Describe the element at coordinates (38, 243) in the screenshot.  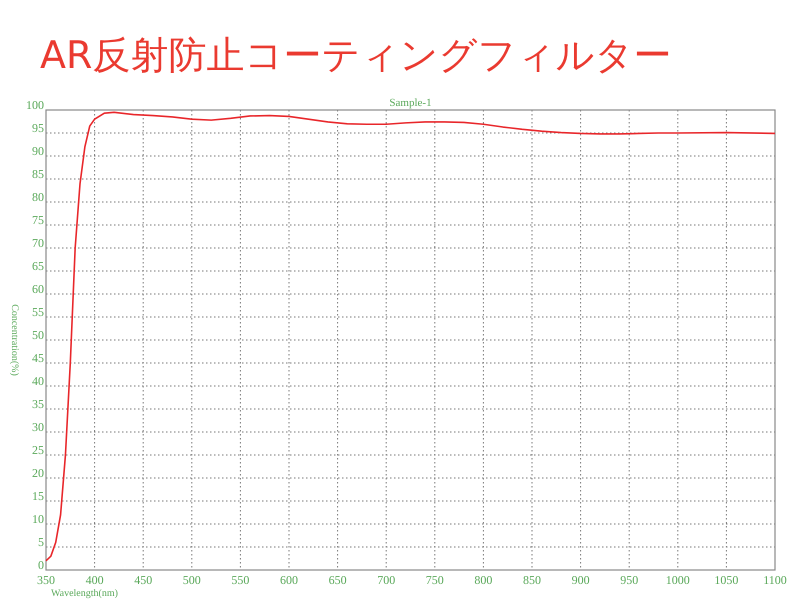
I see `y-tick-label: 70` at that location.